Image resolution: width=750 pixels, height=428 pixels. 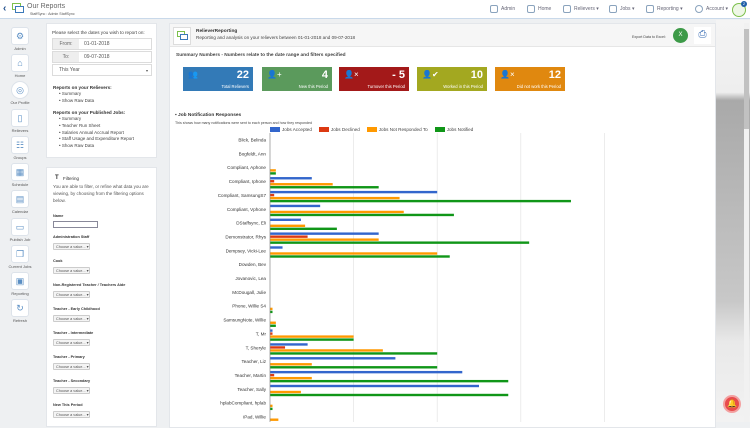 I want to click on sidebar-item-relievers: ▯ Relievers, so click(x=20, y=121).